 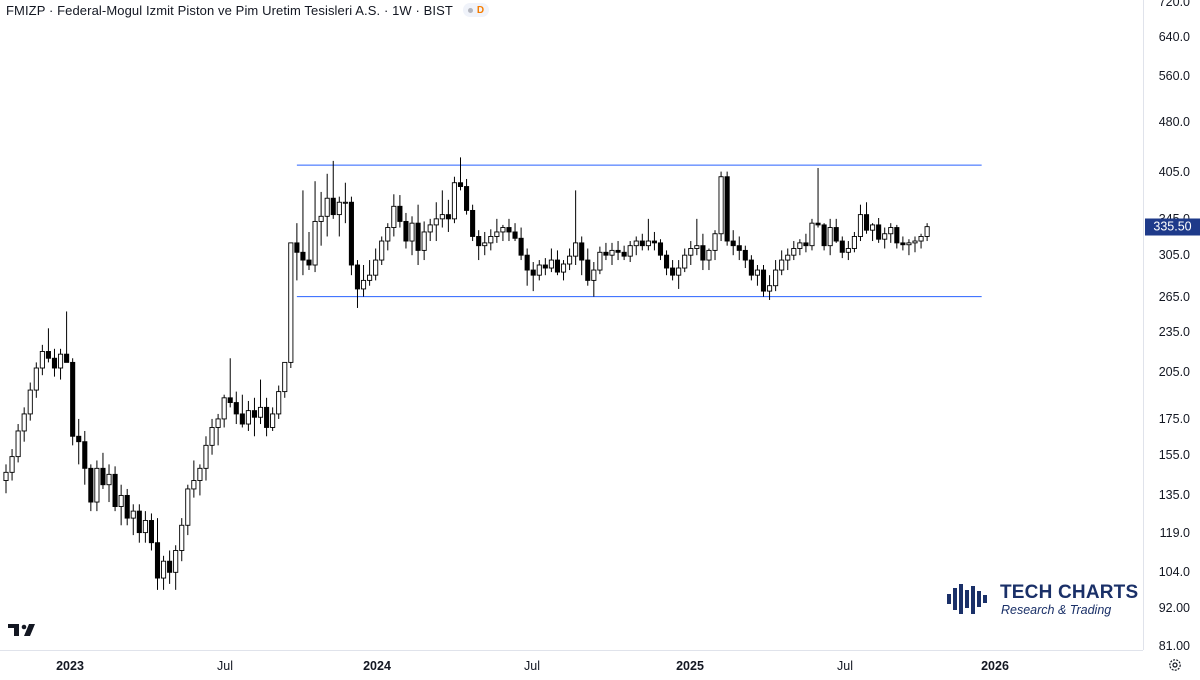 I want to click on time-axis: 2023 Jul 2024 Jul 2025 Jul 2026, so click(x=571, y=665).